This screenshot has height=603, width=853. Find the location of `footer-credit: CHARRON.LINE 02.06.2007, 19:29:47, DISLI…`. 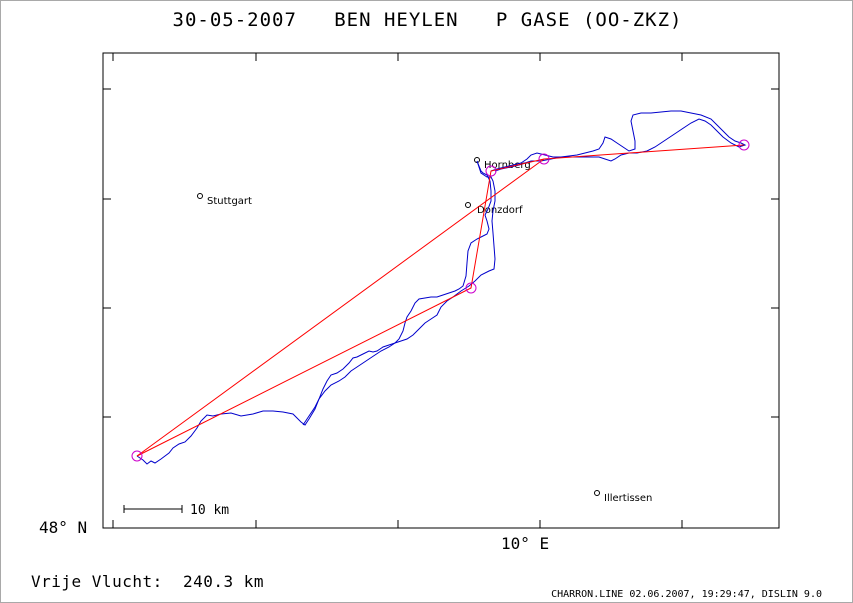

footer-credit: CHARRON.LINE 02.06.2007, 19:29:47, DISLI… is located at coordinates (686, 594).